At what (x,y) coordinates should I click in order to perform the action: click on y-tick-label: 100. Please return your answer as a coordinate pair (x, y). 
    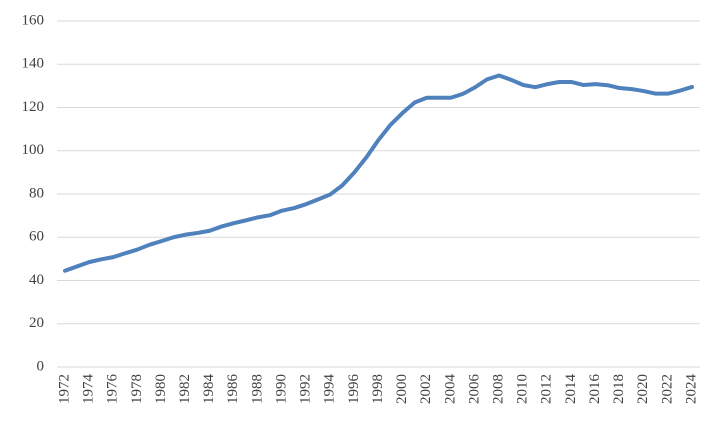
    Looking at the image, I should click on (33, 150).